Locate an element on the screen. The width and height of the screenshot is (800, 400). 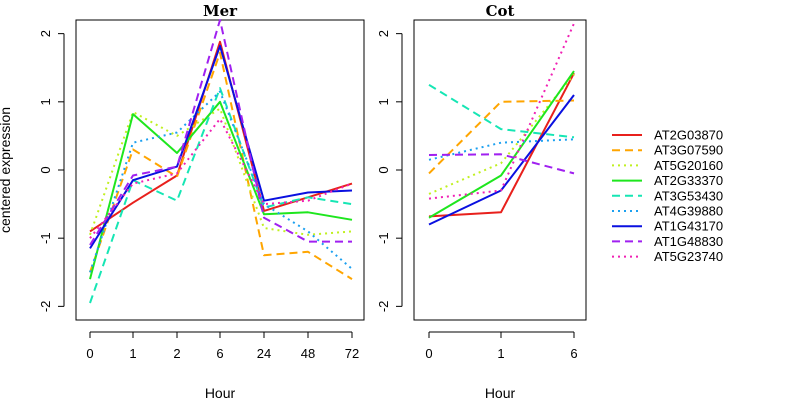
x-tick-label-0-6: 72 is located at coordinates (352, 353).